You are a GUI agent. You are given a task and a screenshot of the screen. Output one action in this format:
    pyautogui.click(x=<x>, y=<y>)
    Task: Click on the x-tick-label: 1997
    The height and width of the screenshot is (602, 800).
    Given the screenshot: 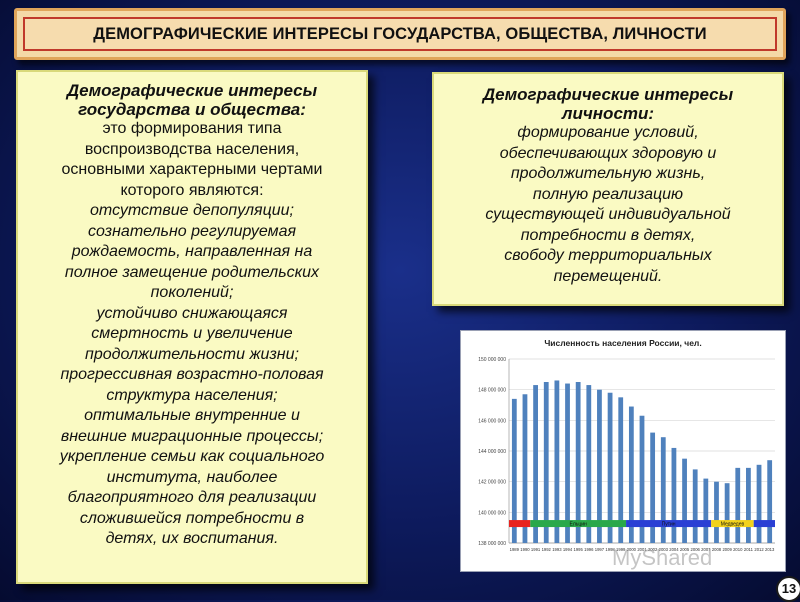 What is the action you would take?
    pyautogui.click(x=600, y=549)
    